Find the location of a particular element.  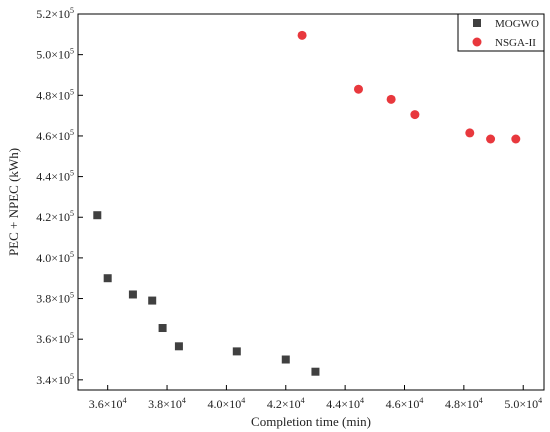

x-tick-label-base: 3.6×10 is located at coordinates (106, 404).